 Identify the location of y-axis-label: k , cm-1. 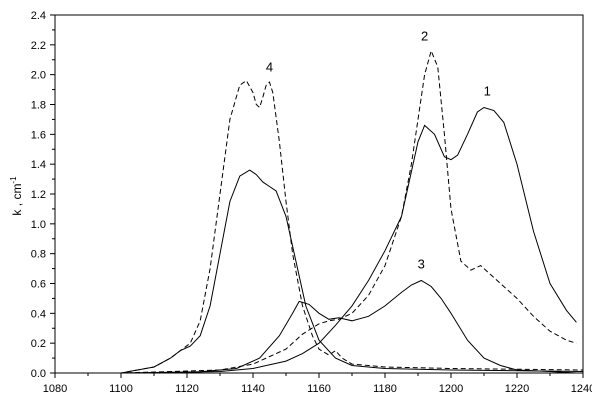
(16, 196).